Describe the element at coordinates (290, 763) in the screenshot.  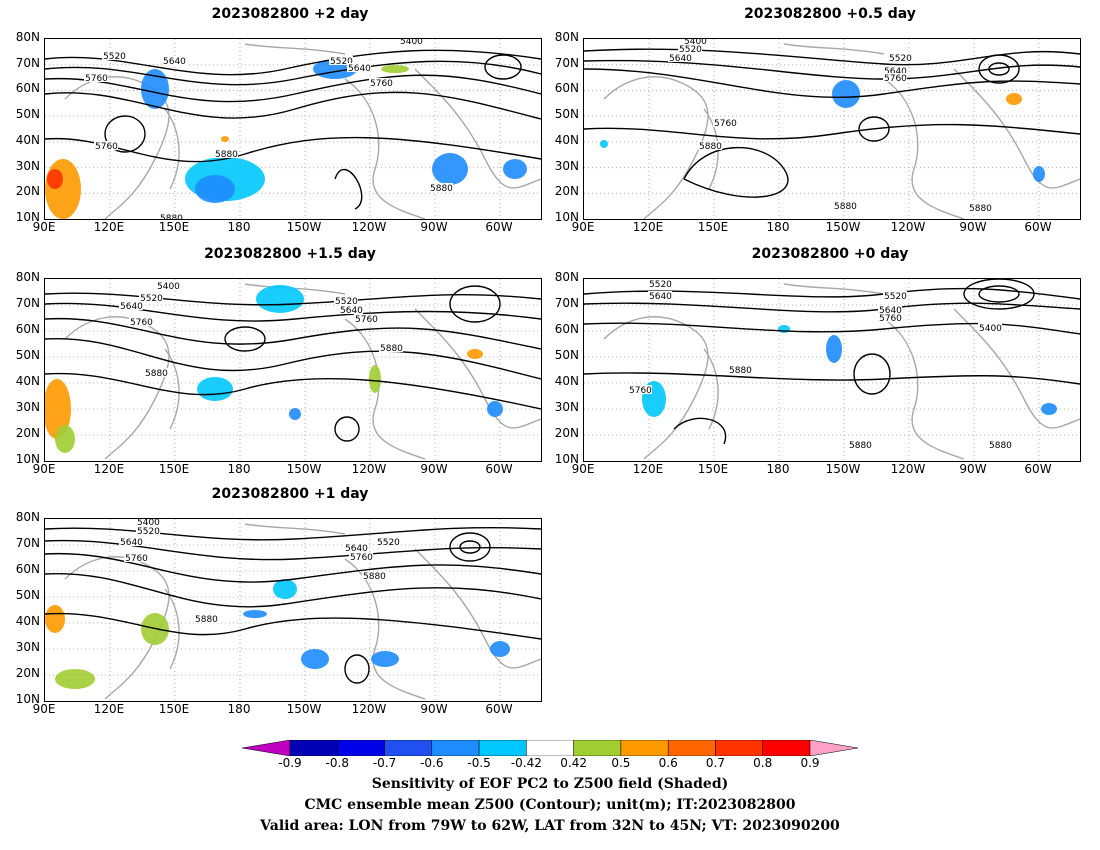
I see `colorbar-tick-label: -0.9` at that location.